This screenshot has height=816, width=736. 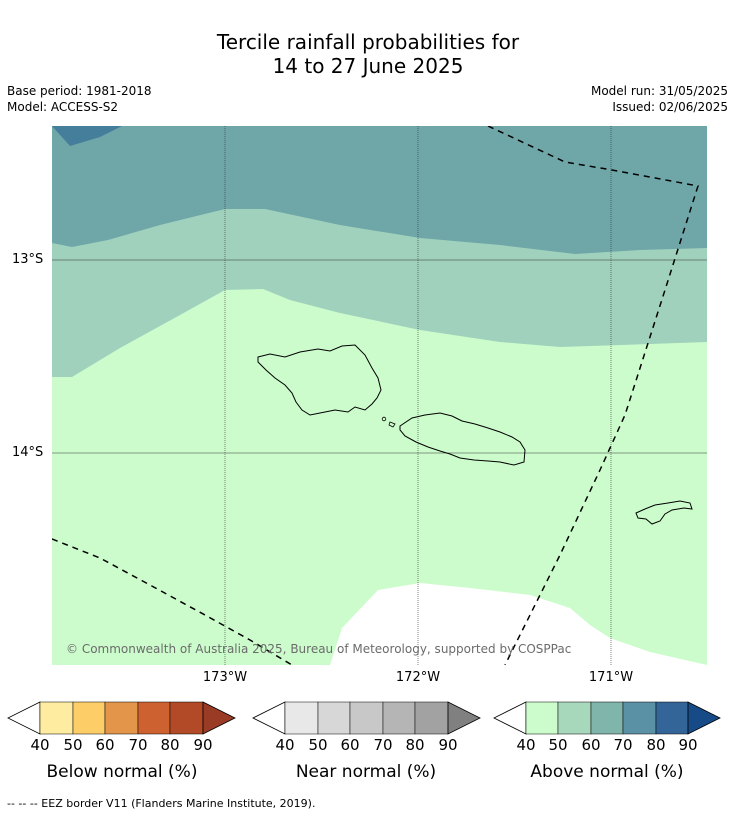 What do you see at coordinates (383, 745) in the screenshot?
I see `colorbar-near-tick-70: 70` at bounding box center [383, 745].